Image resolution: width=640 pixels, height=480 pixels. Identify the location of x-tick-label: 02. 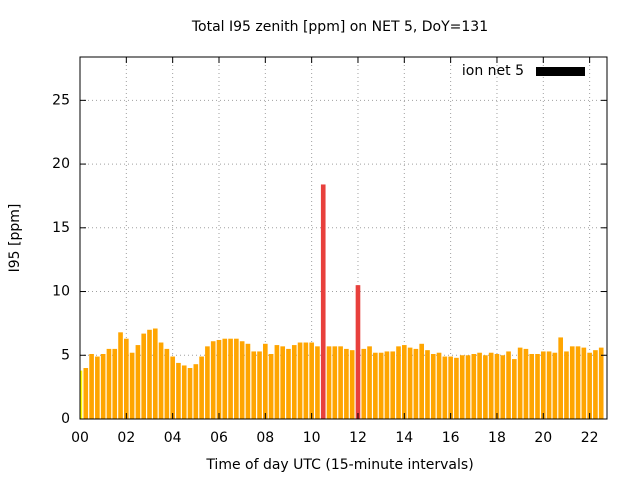
(126, 438).